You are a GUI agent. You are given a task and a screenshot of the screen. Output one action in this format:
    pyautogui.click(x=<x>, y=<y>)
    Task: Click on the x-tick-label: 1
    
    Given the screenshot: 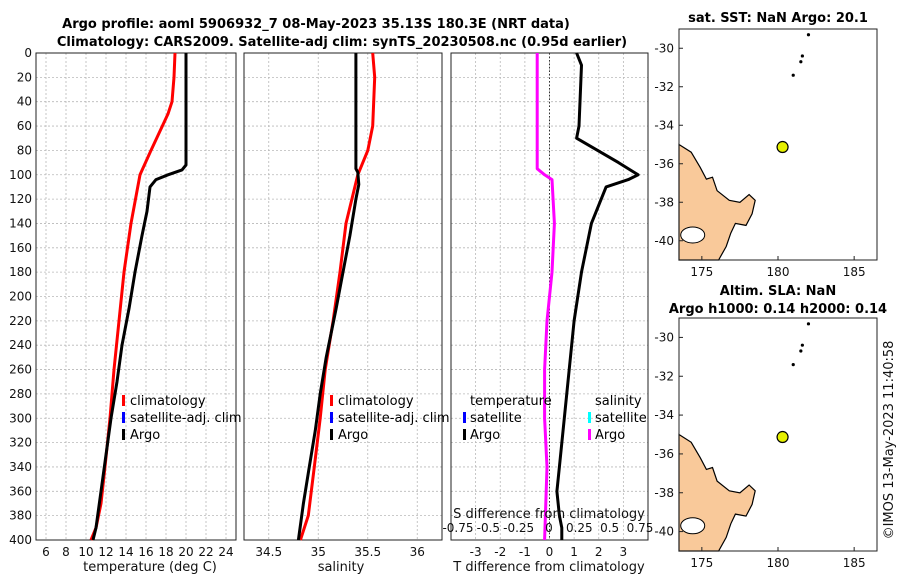 What is the action you would take?
    pyautogui.click(x=574, y=552)
    